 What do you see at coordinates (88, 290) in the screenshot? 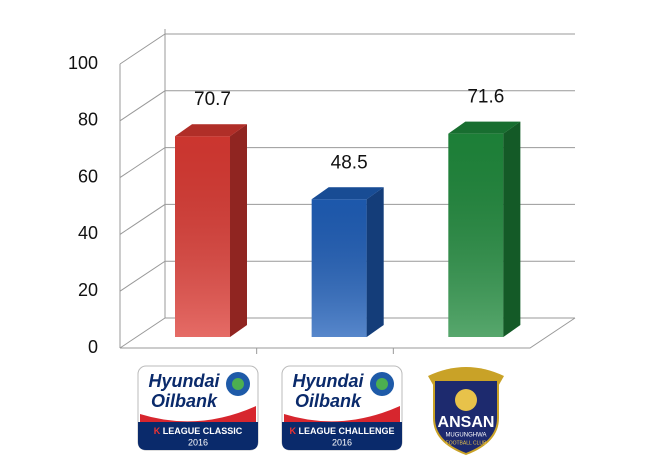
I see `y-tick-label: 20` at bounding box center [88, 290].